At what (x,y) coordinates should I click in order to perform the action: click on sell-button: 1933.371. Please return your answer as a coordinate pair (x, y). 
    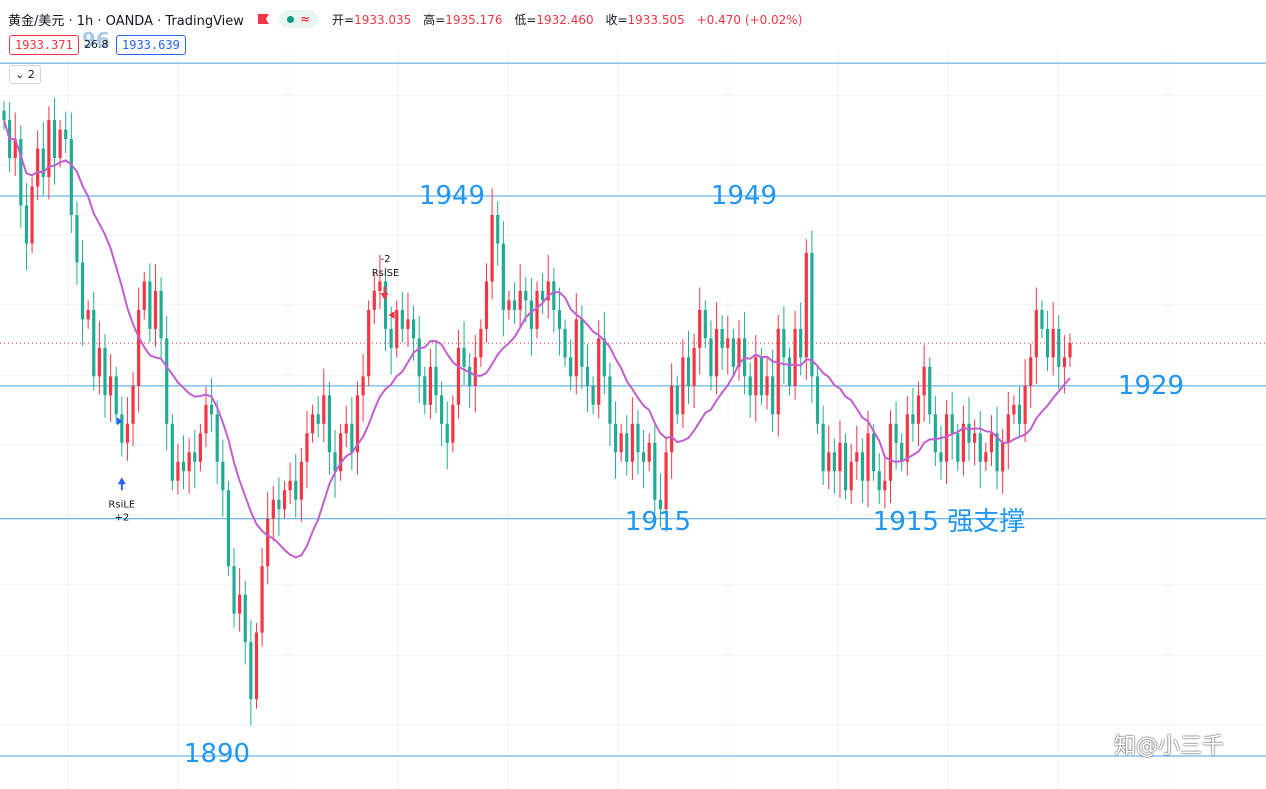
    Looking at the image, I should click on (44, 45).